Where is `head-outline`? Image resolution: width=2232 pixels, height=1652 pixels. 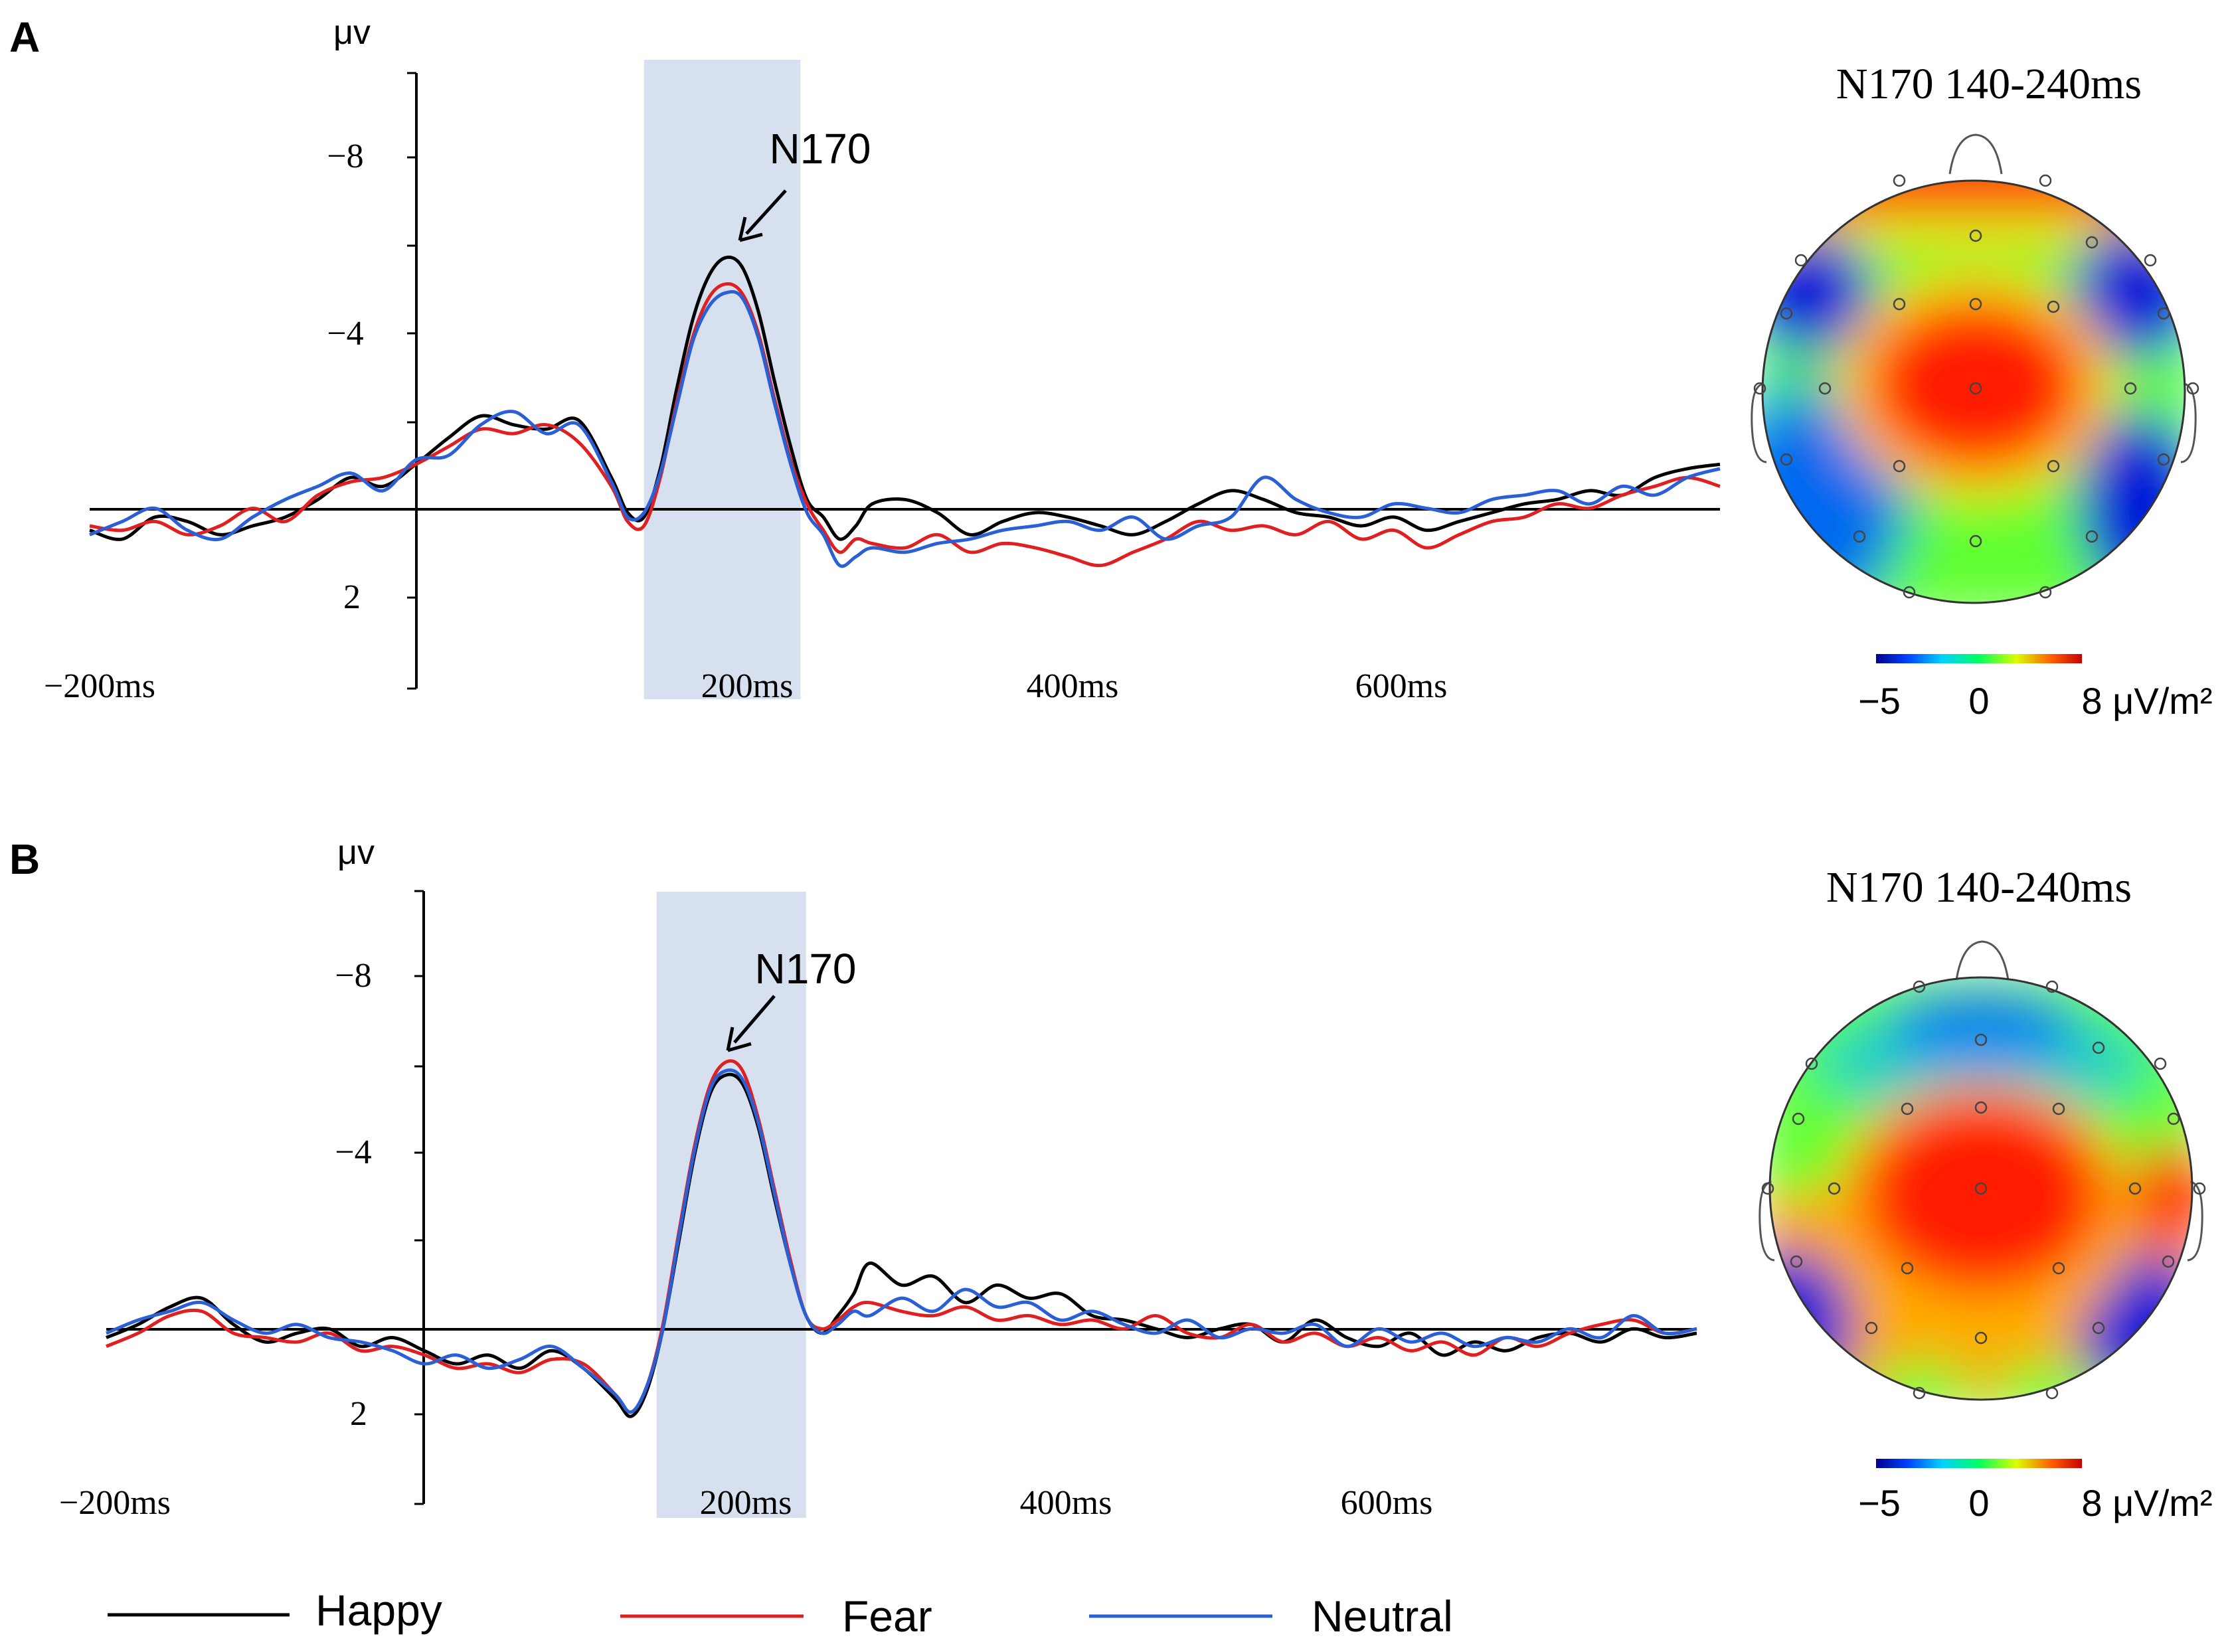
head-outline is located at coordinates (1980, 1188).